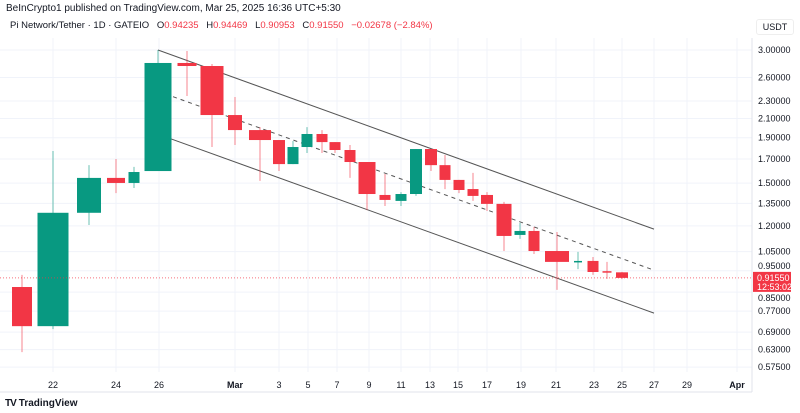  I want to click on x-tick-label: 11, so click(400, 385).